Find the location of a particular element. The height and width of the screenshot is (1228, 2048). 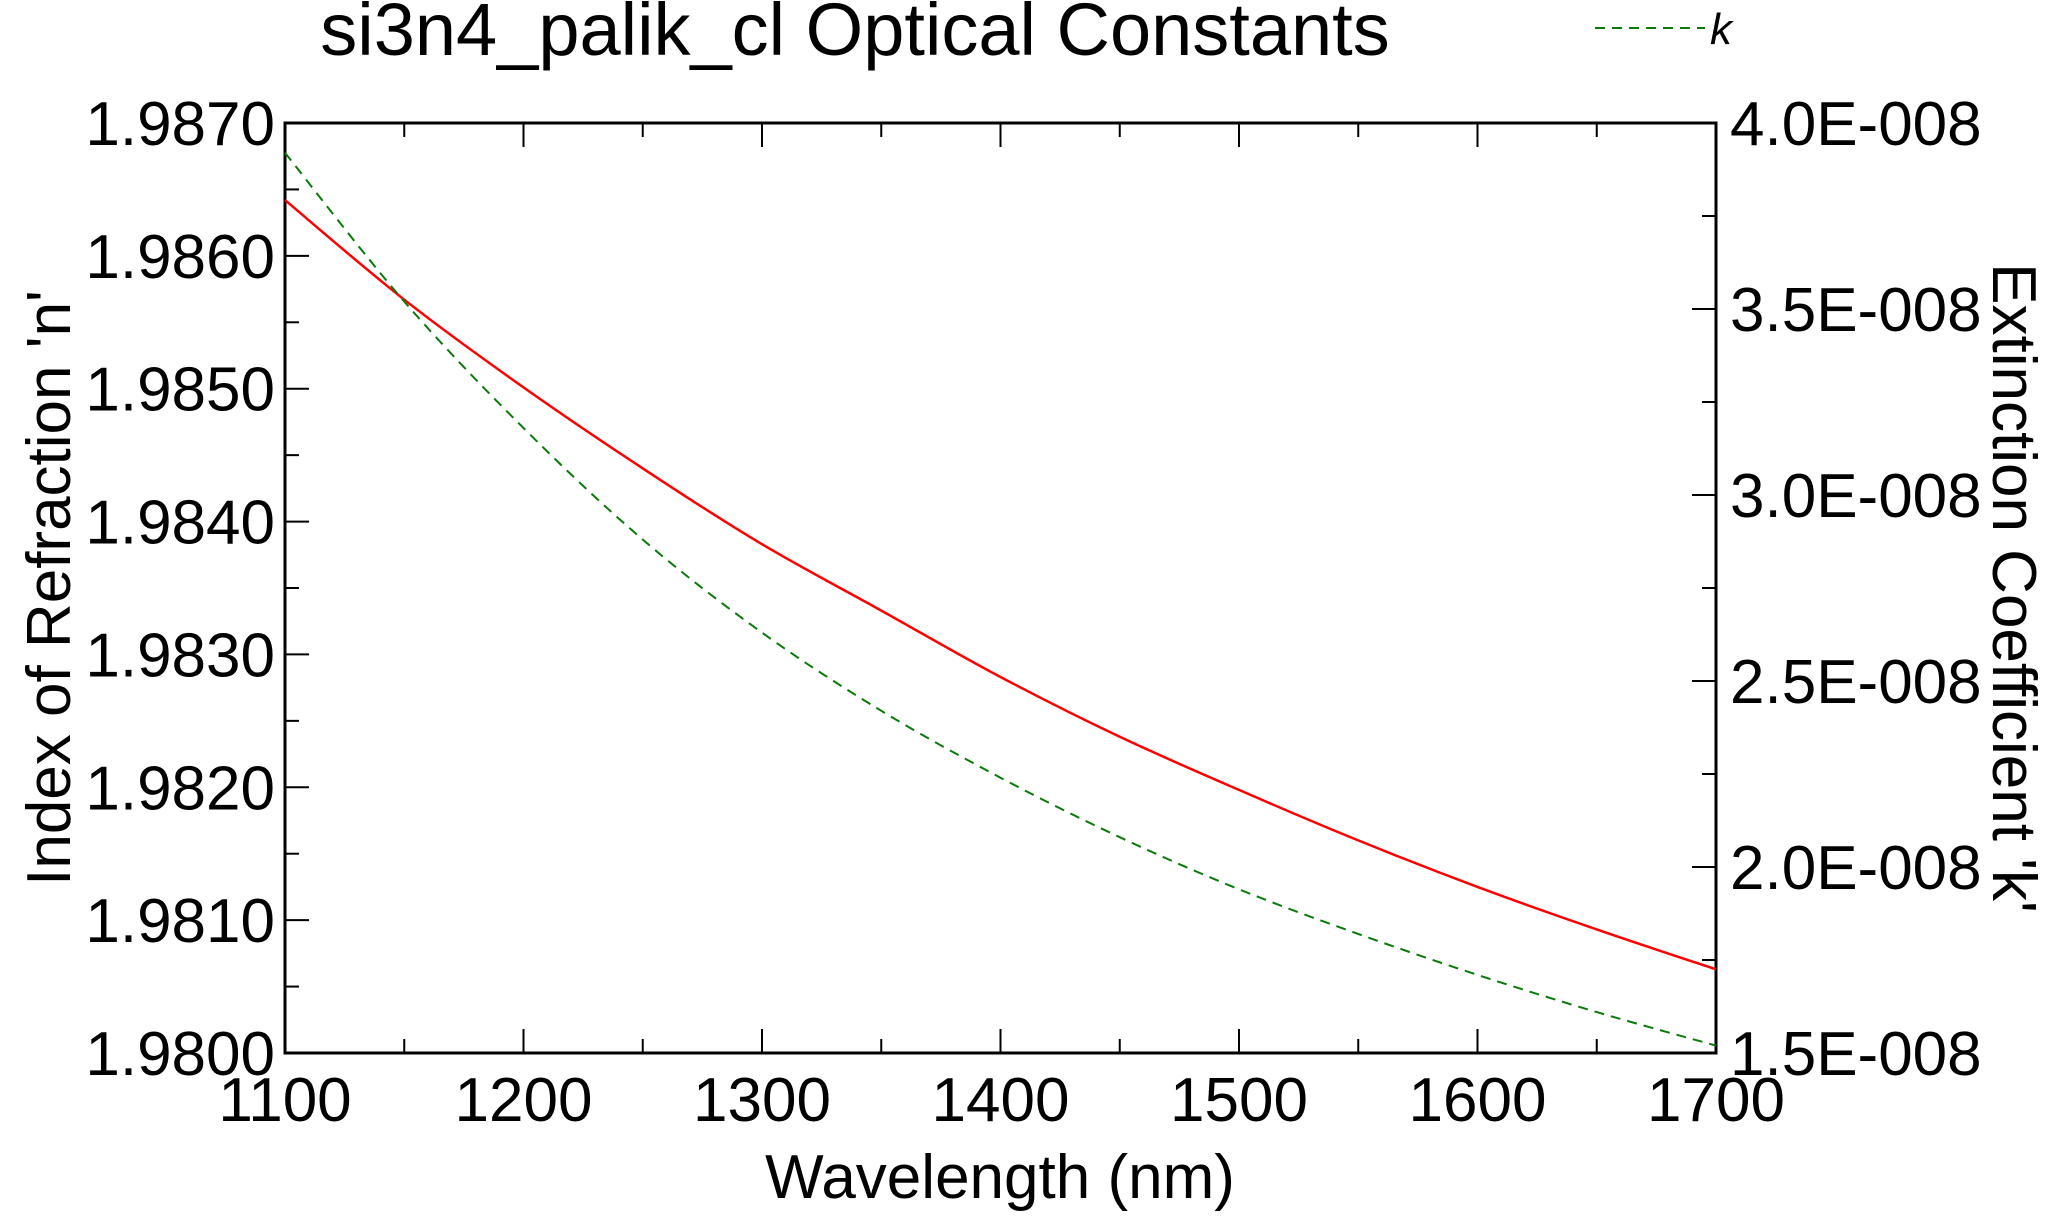

x-tick-label: 1500 is located at coordinates (1239, 1100).